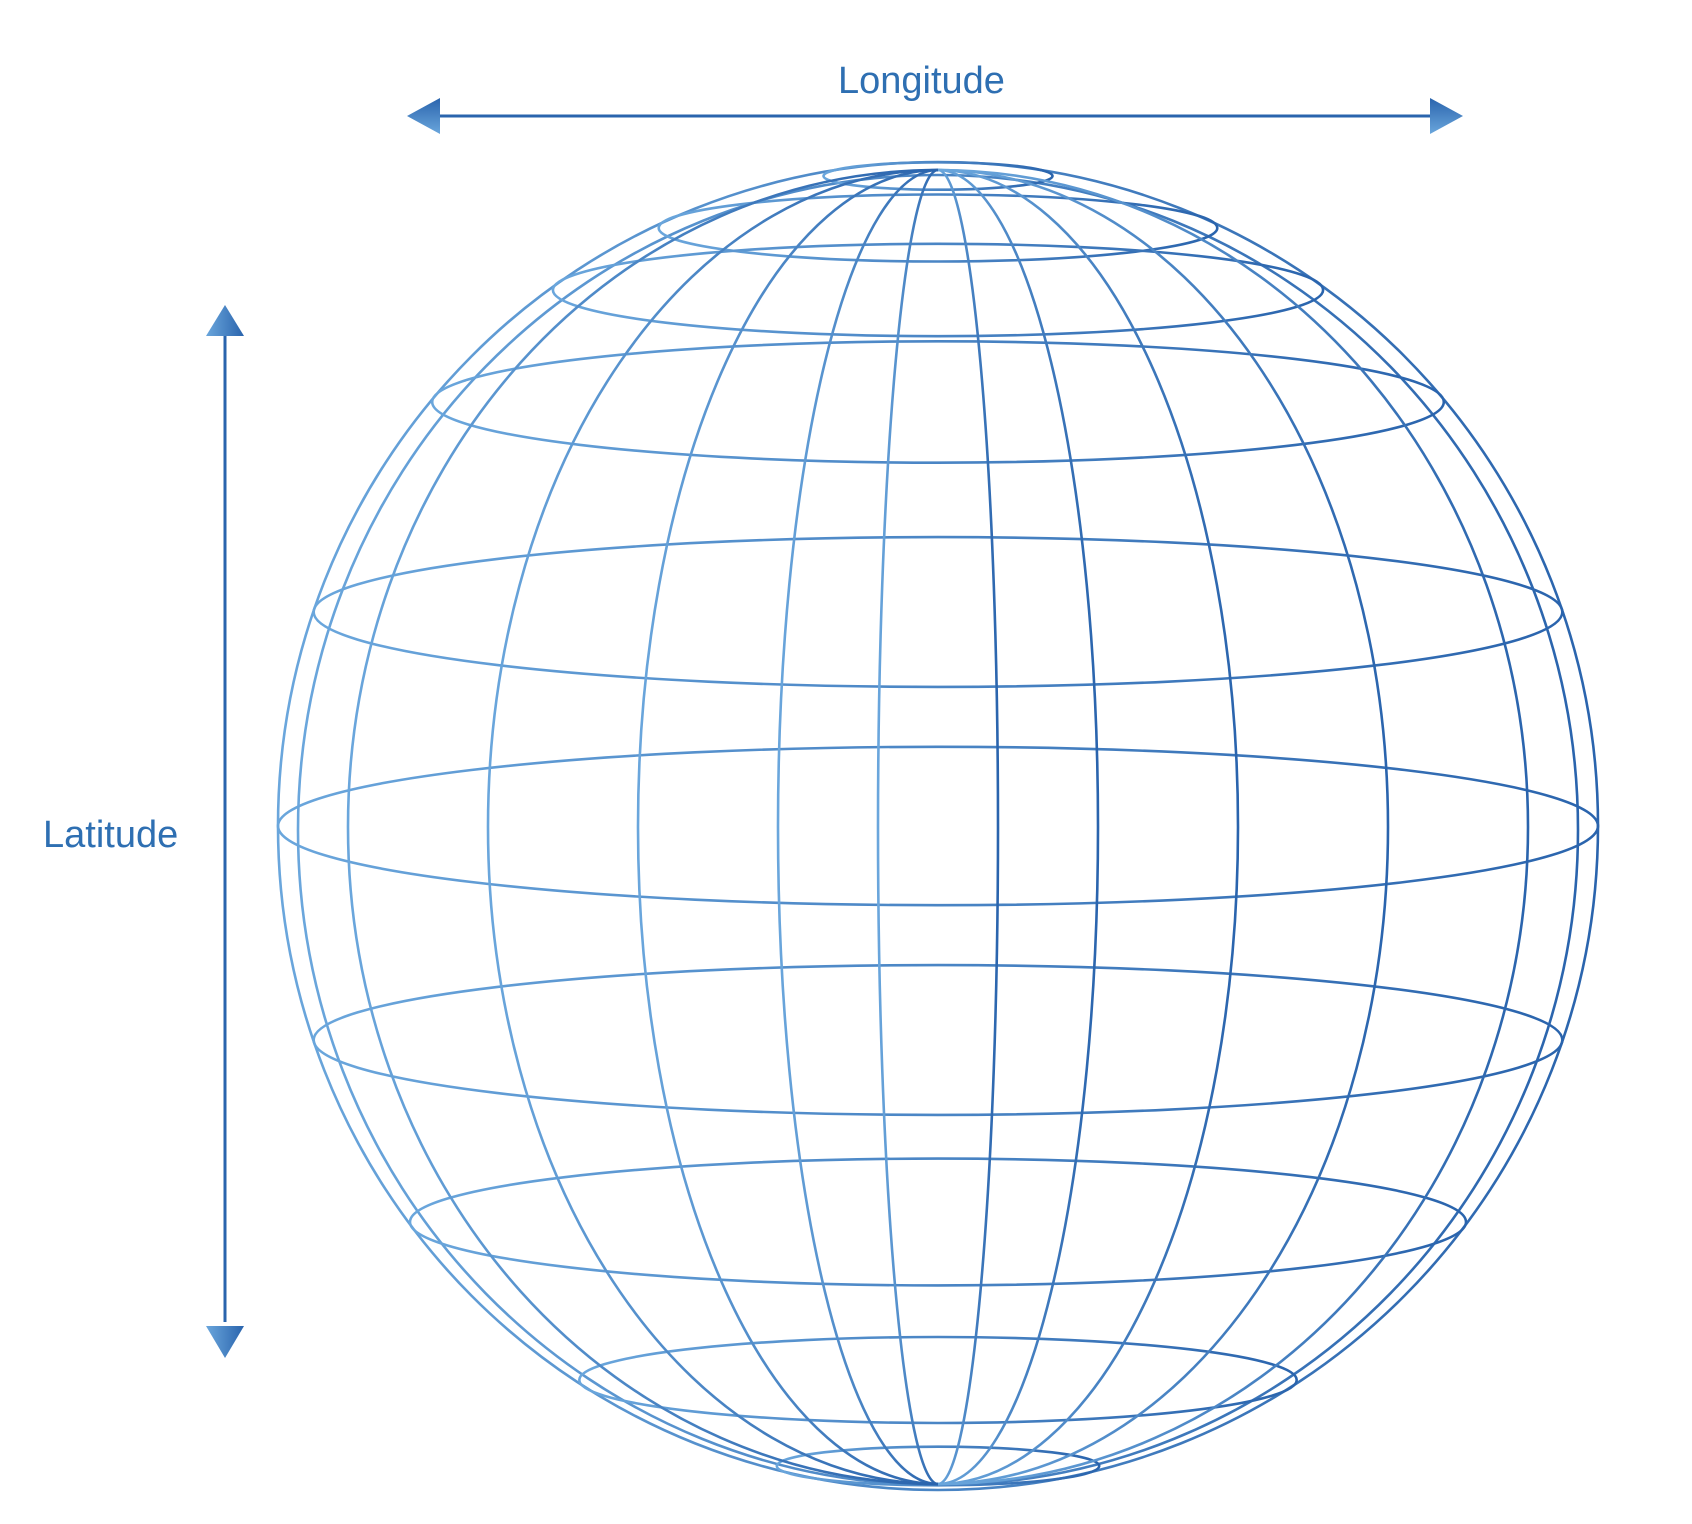  What do you see at coordinates (935, 116) in the screenshot?
I see `longitude-arrow-icon` at bounding box center [935, 116].